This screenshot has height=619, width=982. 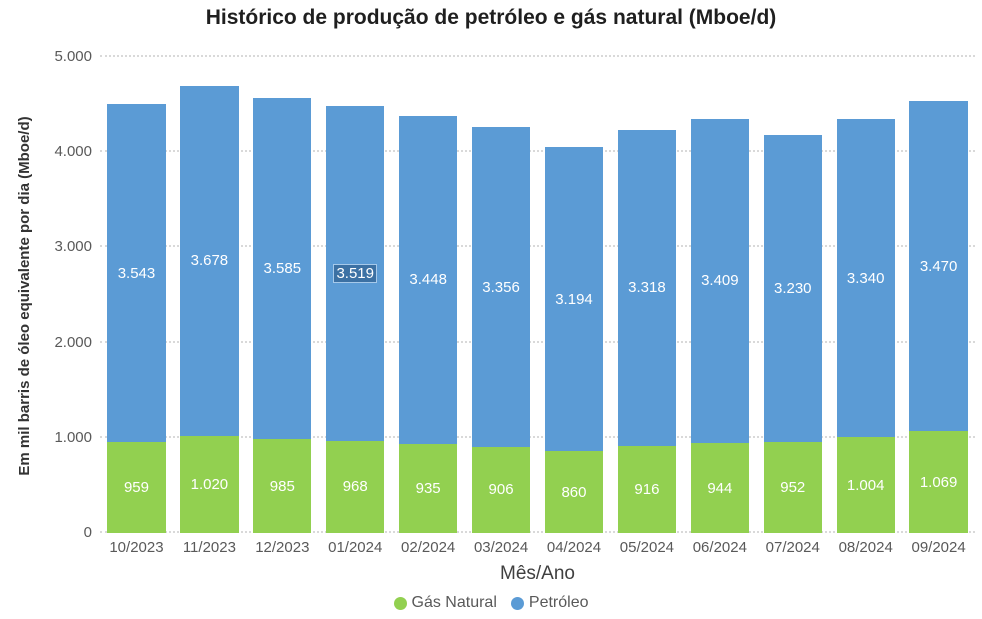 I want to click on bar-segment-gas-natural: 1.020, so click(x=209, y=484).